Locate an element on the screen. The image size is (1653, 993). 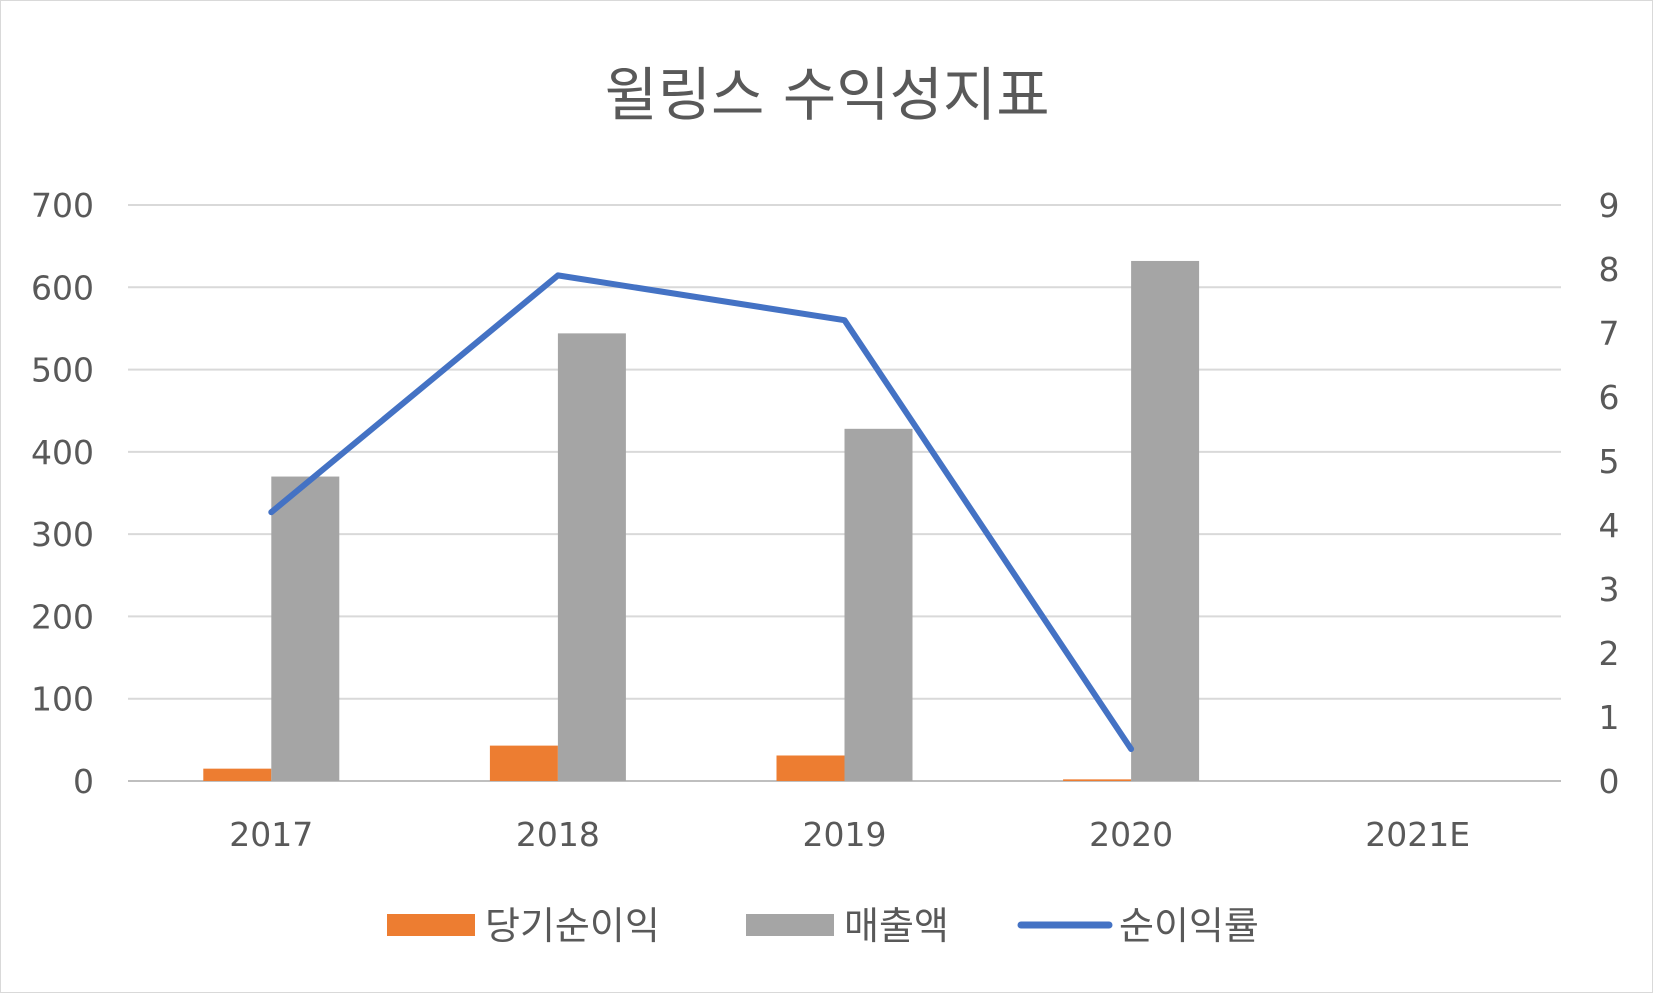
right-tick-label: 0 is located at coordinates (1609, 781).